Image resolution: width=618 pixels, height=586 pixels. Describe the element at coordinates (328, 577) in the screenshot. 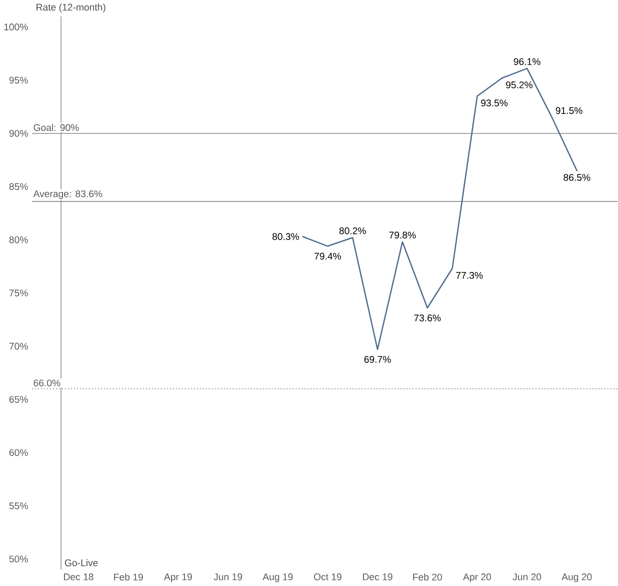

I see `x-tick-label: Oct 19` at that location.